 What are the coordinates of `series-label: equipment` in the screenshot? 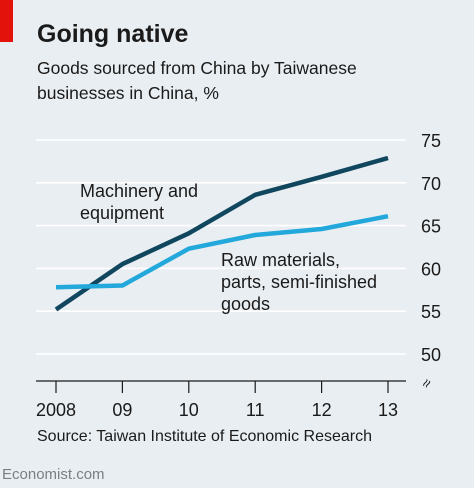 It's located at (122, 213).